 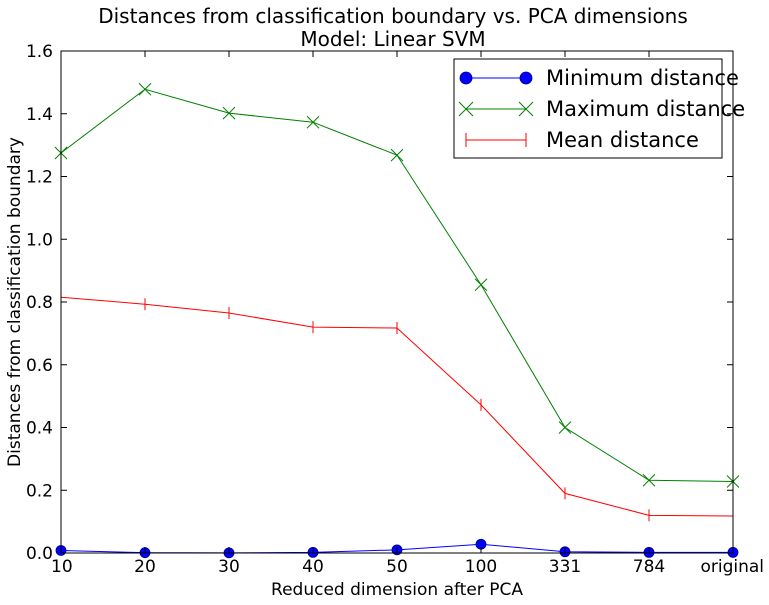 I want to click on y-tick-label-2: 0.4, so click(x=39, y=429).